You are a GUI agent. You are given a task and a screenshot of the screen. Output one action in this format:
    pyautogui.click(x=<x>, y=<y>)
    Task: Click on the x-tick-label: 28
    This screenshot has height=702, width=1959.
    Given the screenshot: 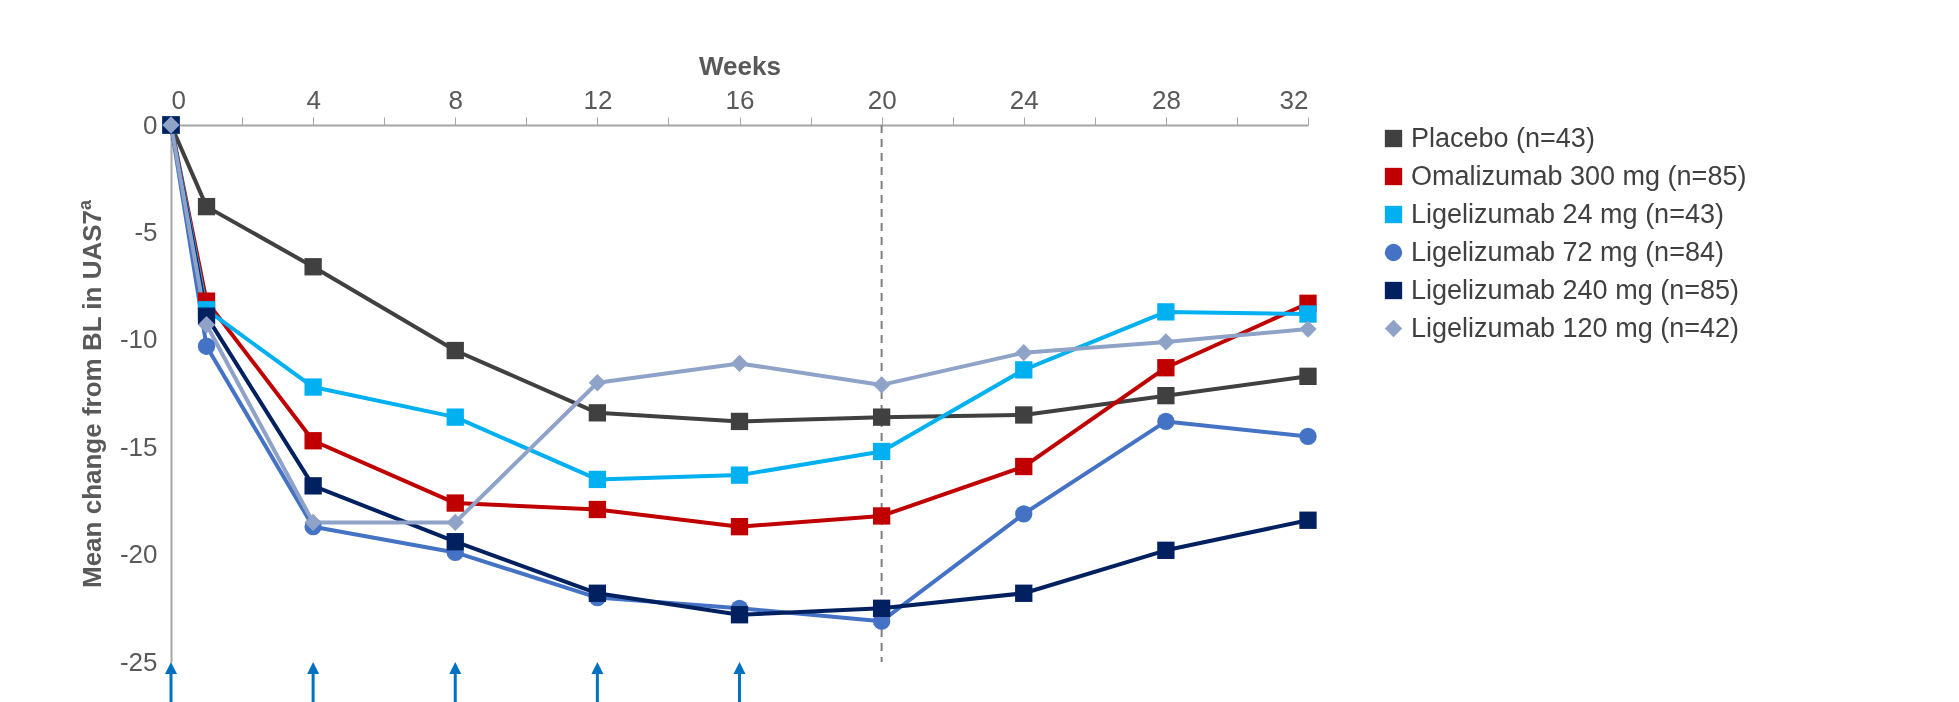 What is the action you would take?
    pyautogui.click(x=1166, y=99)
    